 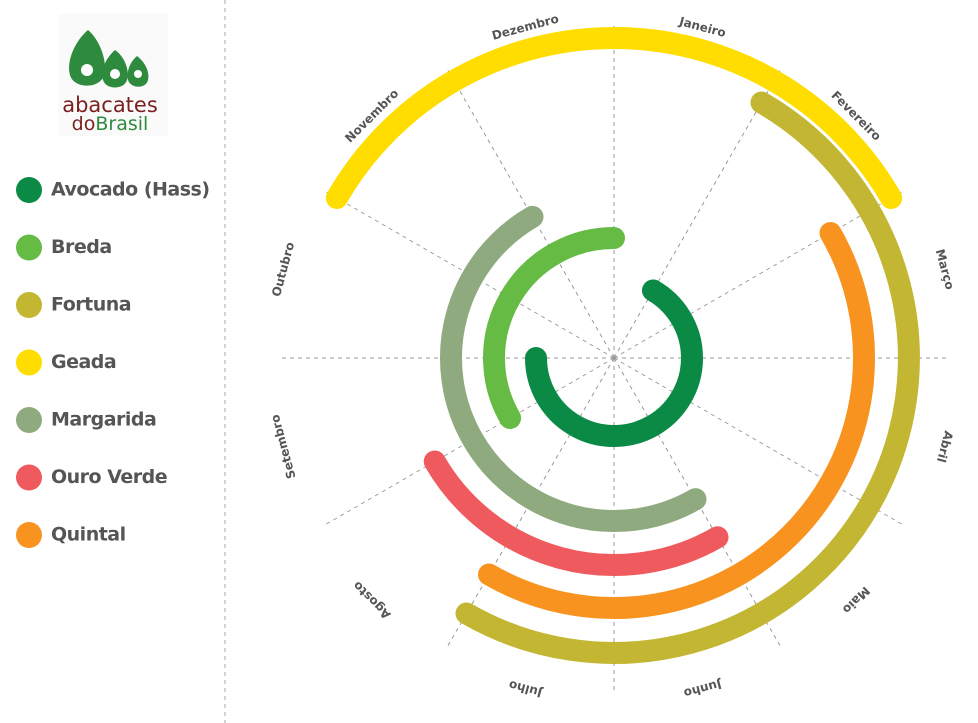 I want to click on month-label: Setembro, so click(x=283, y=446).